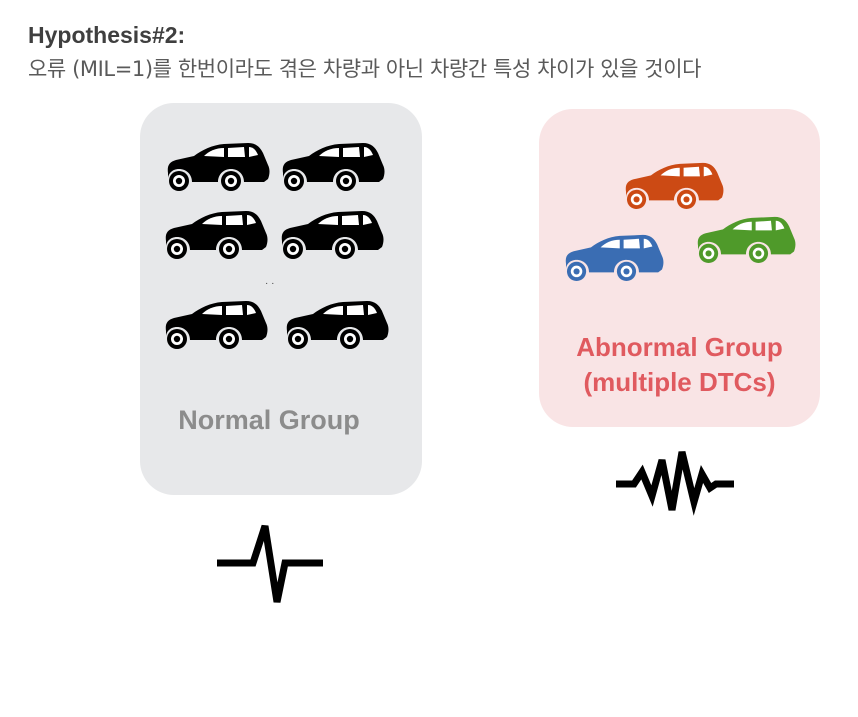  What do you see at coordinates (679, 365) in the screenshot?
I see `abnormal-group-label: Abnormal Group (multiple DTCs)` at bounding box center [679, 365].